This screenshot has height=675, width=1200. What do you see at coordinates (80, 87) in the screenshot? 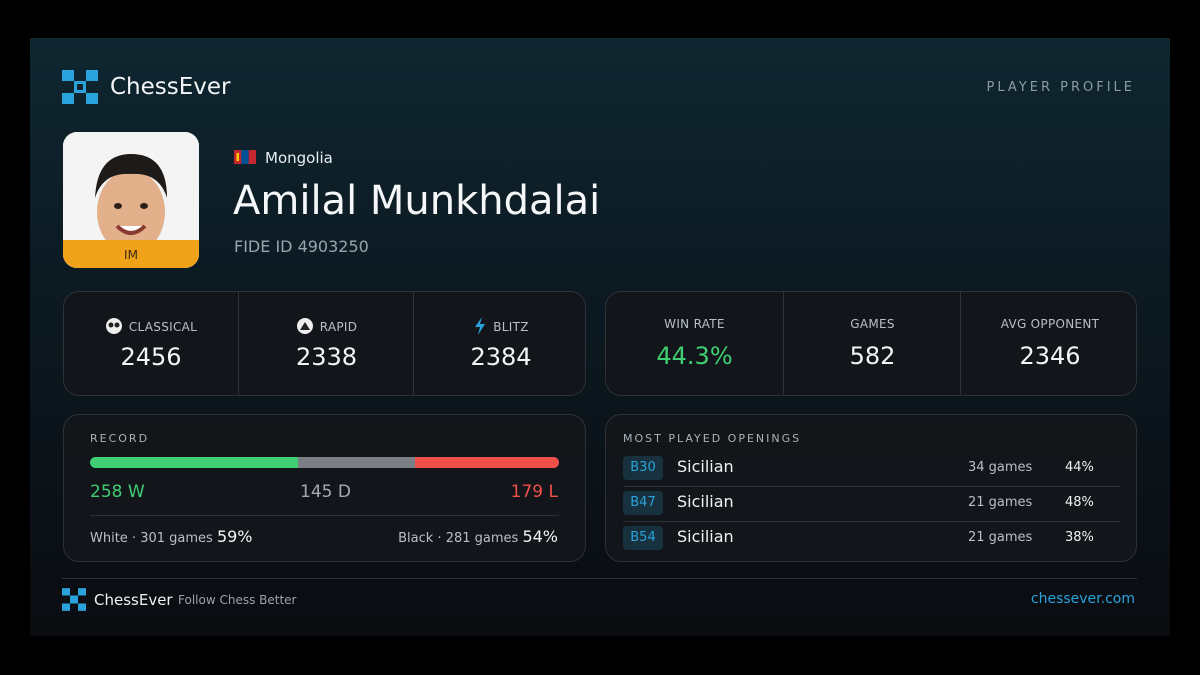
I see `logo-icon` at bounding box center [80, 87].